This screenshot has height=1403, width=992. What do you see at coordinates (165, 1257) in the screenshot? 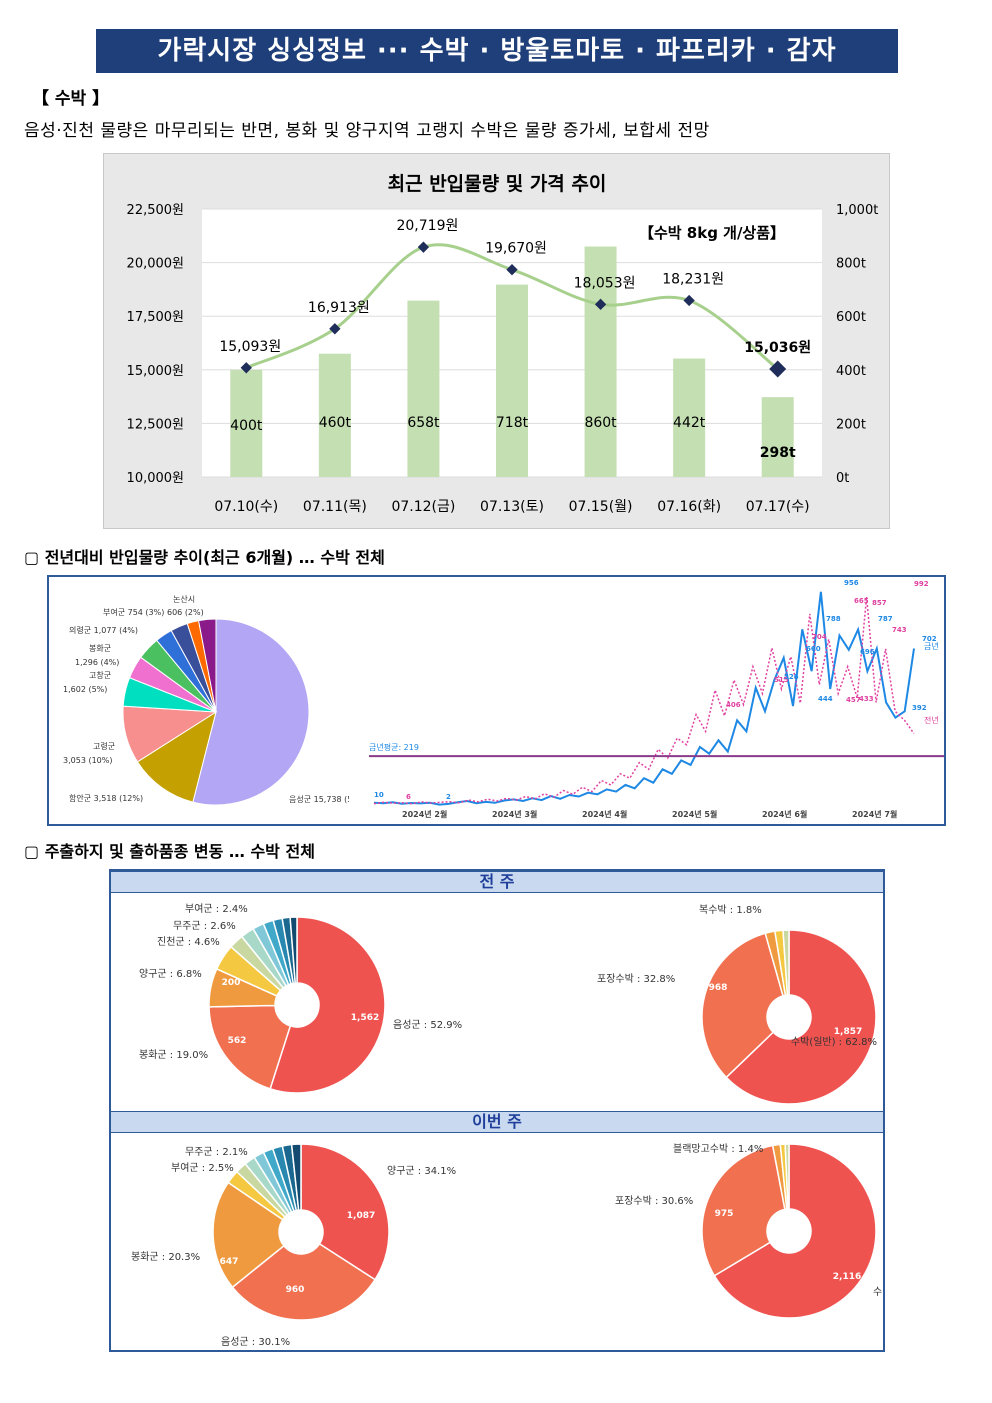
I see `donut-label: 봉화군 : 20.3%` at bounding box center [165, 1257].